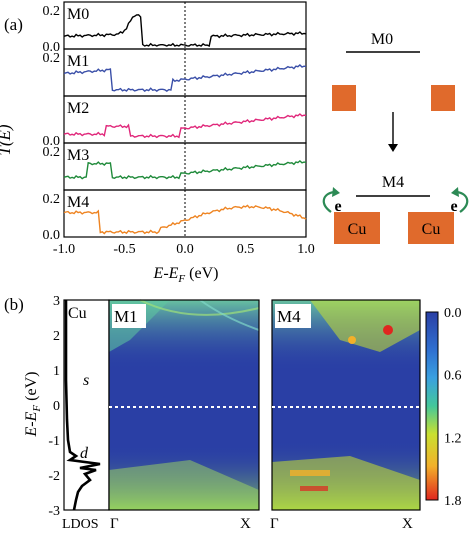 This screenshot has width=474, height=534. What do you see at coordinates (365, 326) in the screenshot?
I see `m4-band-region-top` at bounding box center [365, 326].